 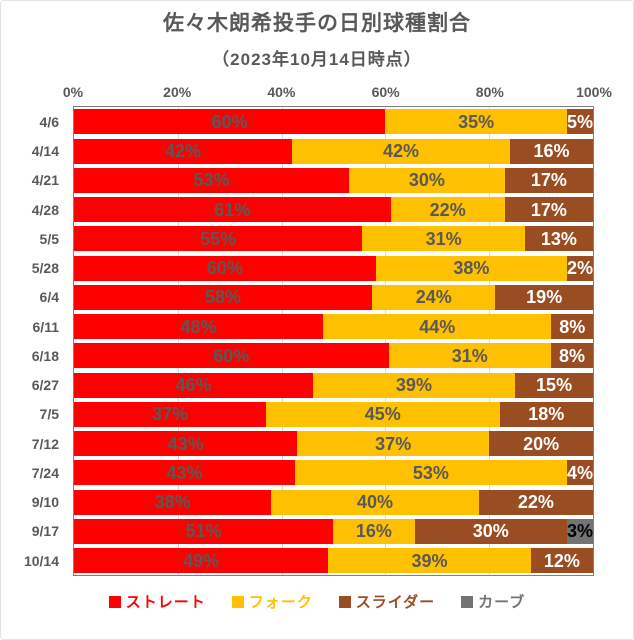 I want to click on legend: ストレート フォーク スライダー カーブ, so click(x=317, y=601).